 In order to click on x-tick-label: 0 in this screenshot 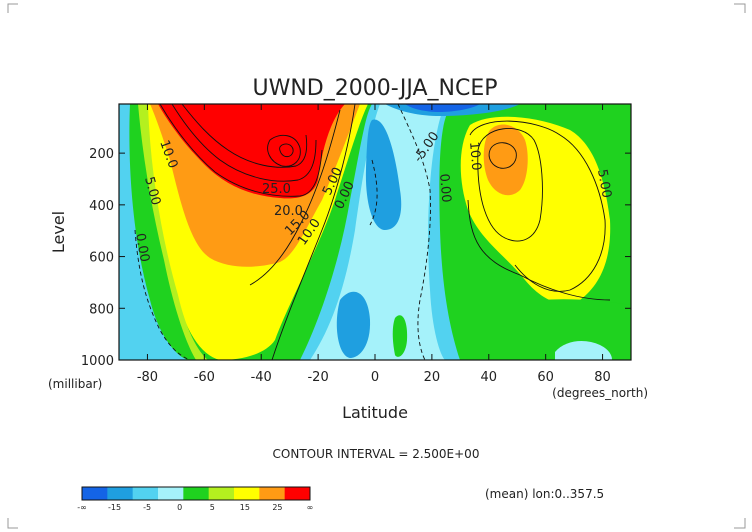, I will do `click(375, 377)`.